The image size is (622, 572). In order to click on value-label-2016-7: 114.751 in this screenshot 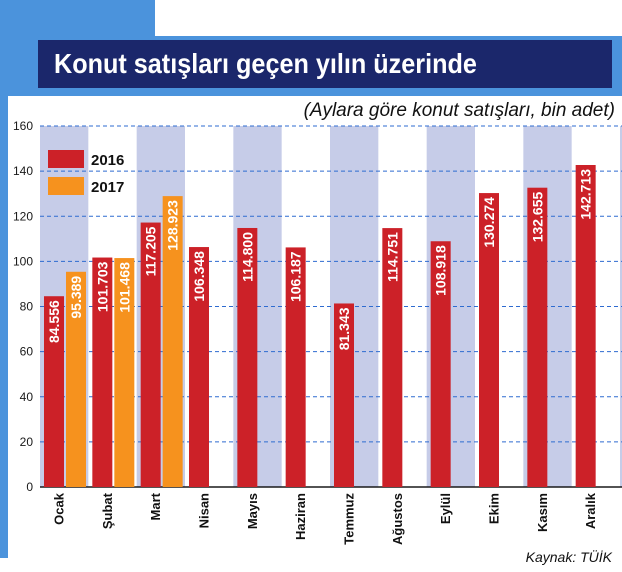, I will do `click(392, 257)`.